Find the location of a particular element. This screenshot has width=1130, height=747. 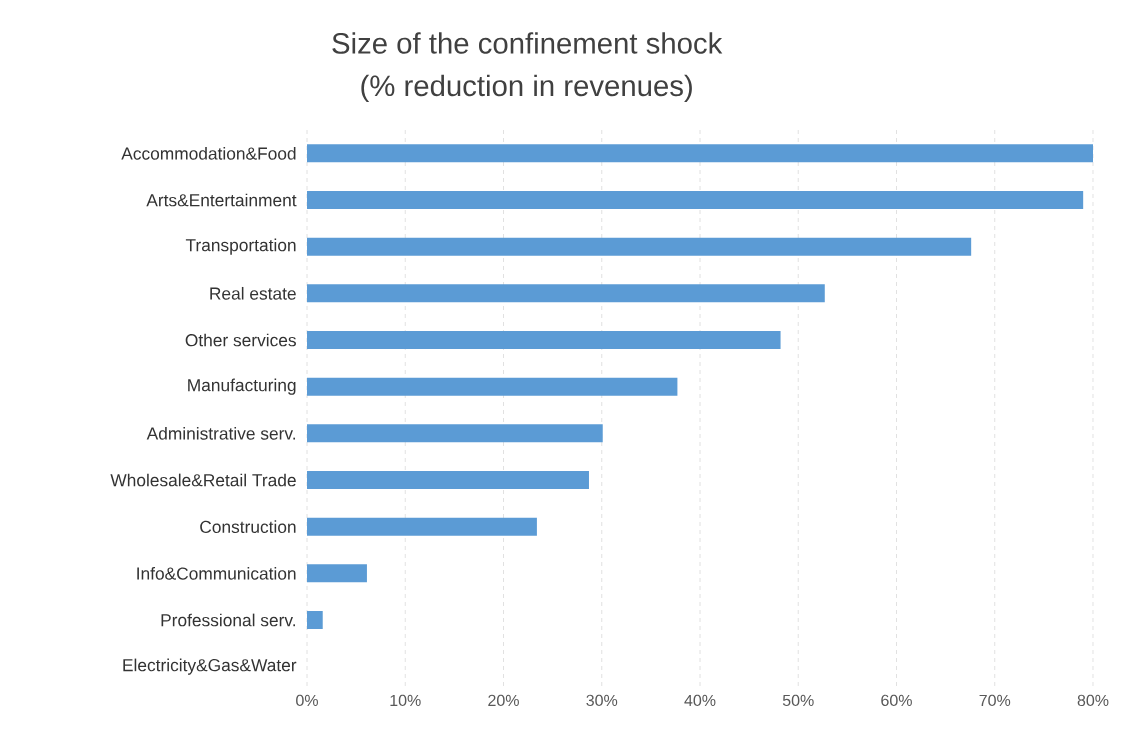

x-tick-label: 0% is located at coordinates (307, 700).